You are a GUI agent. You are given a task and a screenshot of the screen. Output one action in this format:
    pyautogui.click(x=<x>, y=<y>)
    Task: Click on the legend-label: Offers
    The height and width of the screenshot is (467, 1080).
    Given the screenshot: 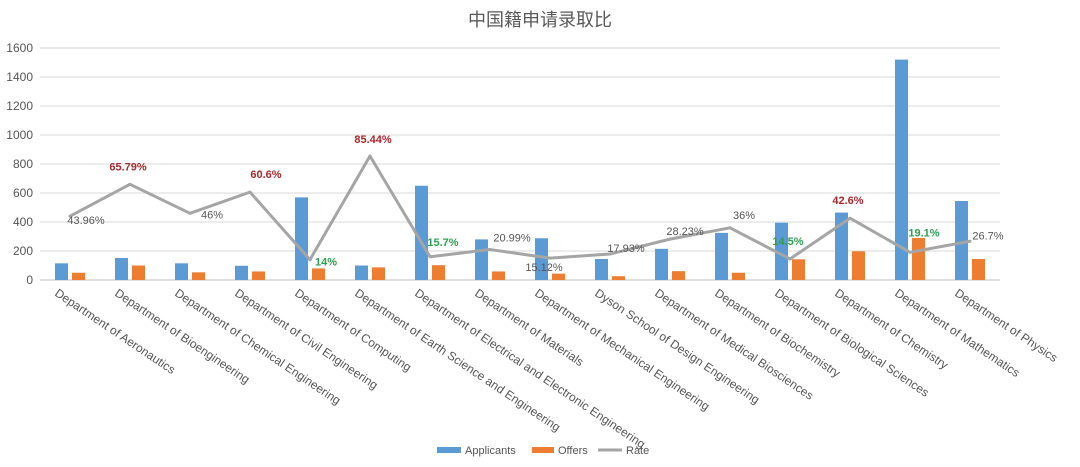 What is the action you would take?
    pyautogui.click(x=573, y=451)
    